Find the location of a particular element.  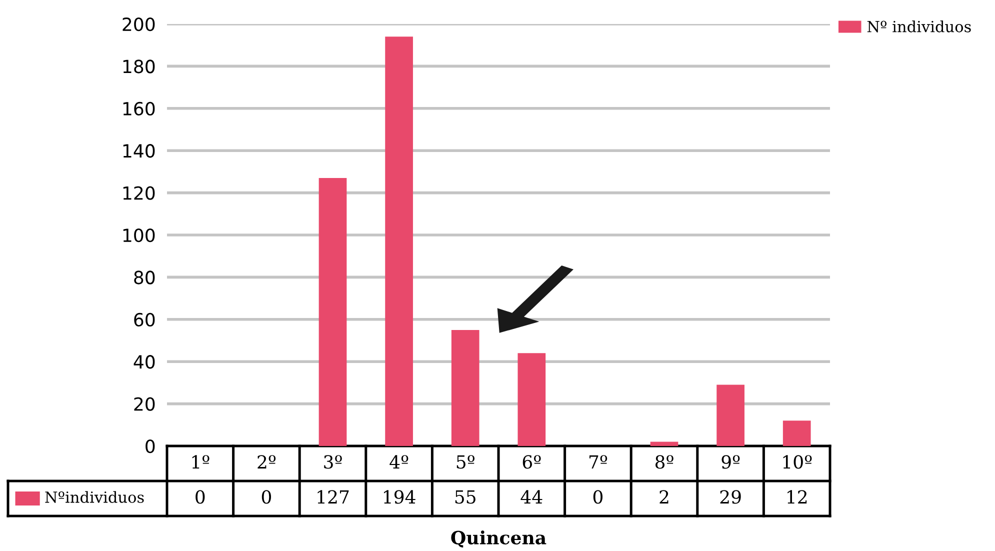

y-tick-label: 40 is located at coordinates (144, 362).